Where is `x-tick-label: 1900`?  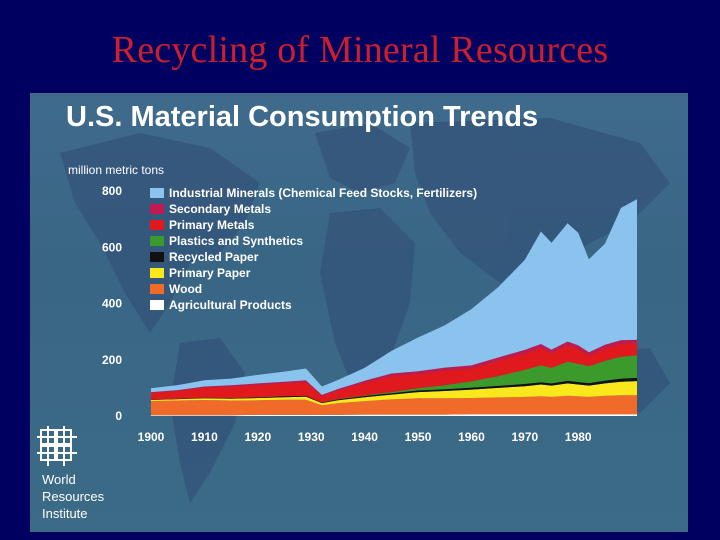
x-tick-label: 1900 is located at coordinates (151, 437).